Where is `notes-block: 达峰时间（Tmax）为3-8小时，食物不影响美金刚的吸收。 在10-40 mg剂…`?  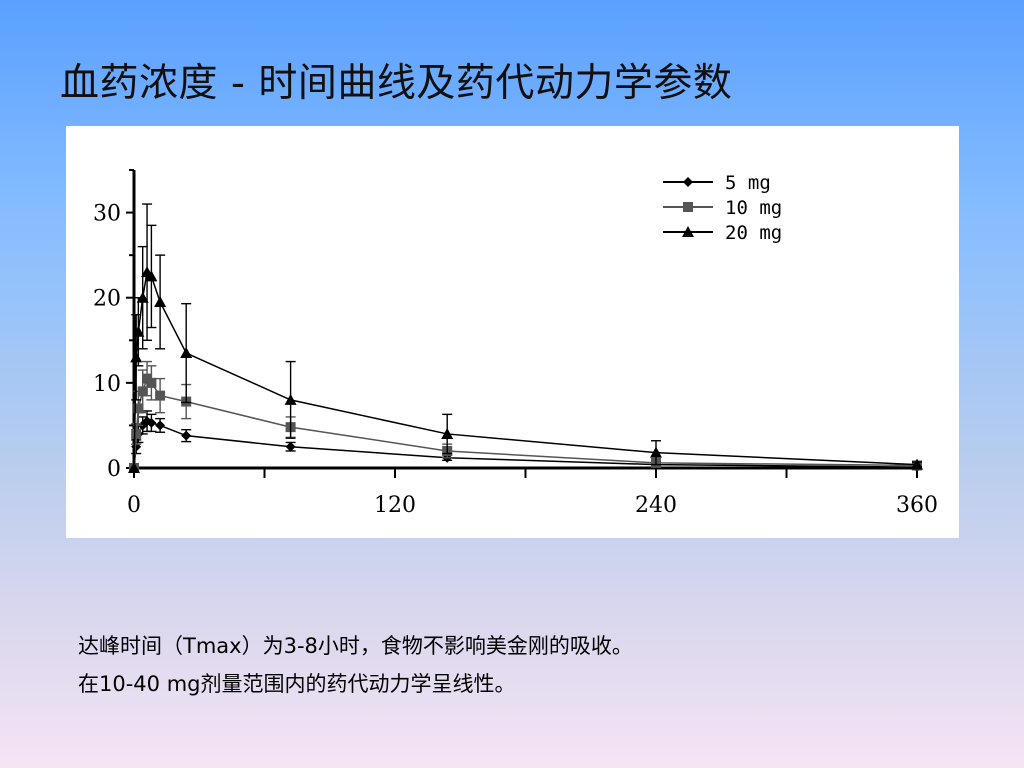
notes-block: 达峰时间（Tmax）为3-8小时，食物不影响美金刚的吸收。 在10-40 mg剂… is located at coordinates (528, 665).